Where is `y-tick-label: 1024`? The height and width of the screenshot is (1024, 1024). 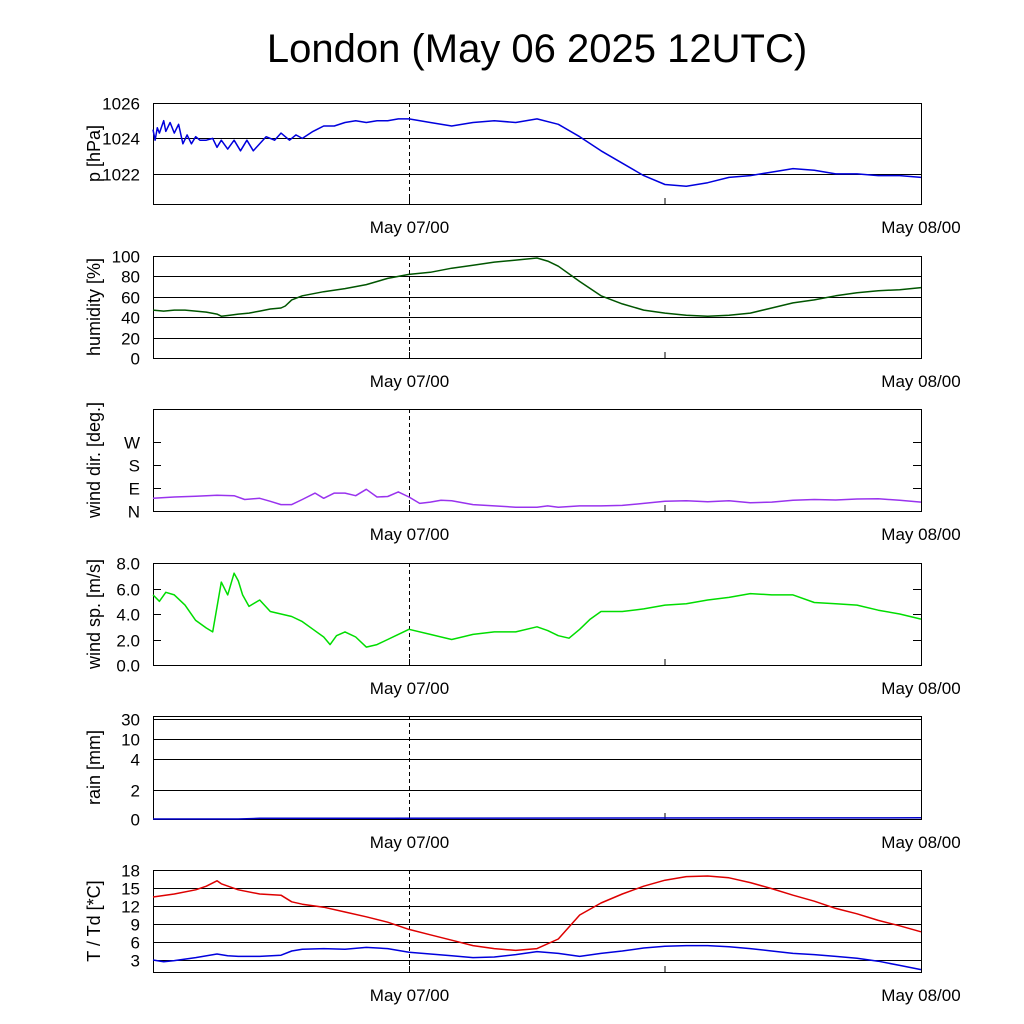
y-tick-label: 1024 is located at coordinates (121, 139).